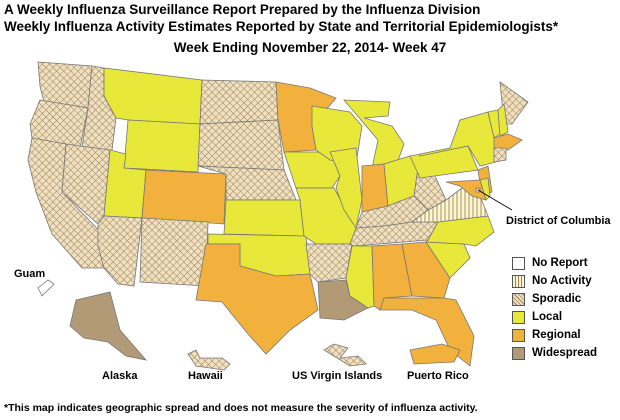  I want to click on label-puerto-rico: Puerto Rico, so click(438, 376).